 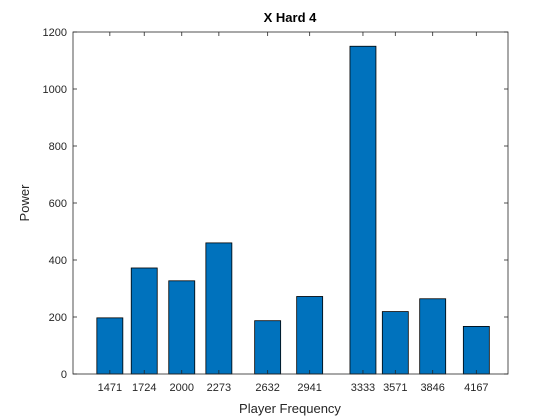 I want to click on x-tick-label: 2941, so click(x=309, y=388).